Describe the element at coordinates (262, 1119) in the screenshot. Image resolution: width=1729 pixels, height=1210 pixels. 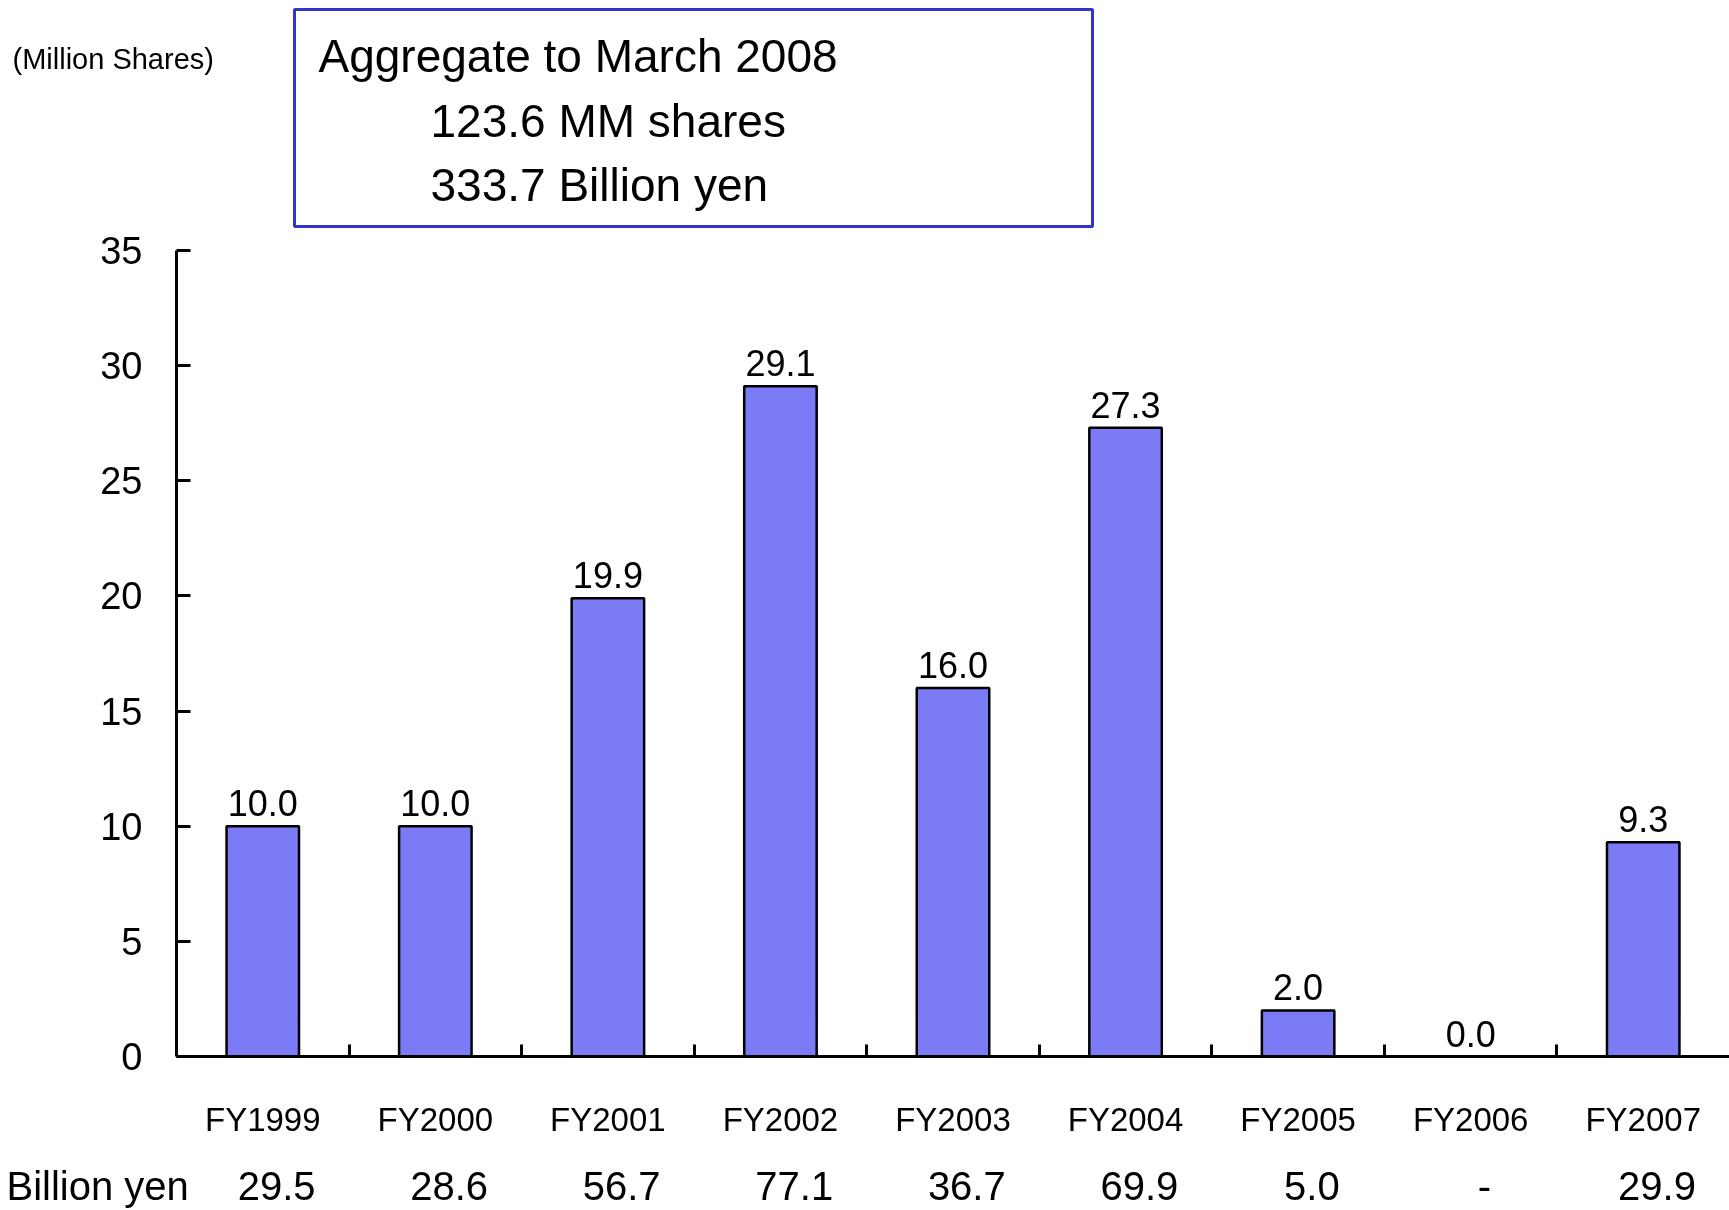
I see `x-tick-label: FY1999` at that location.